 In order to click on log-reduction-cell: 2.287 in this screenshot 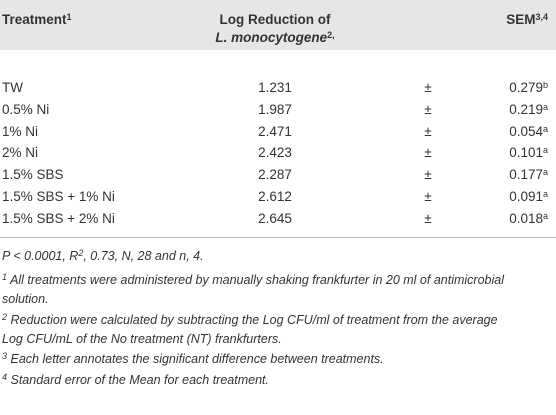, I will do `click(275, 175)`.